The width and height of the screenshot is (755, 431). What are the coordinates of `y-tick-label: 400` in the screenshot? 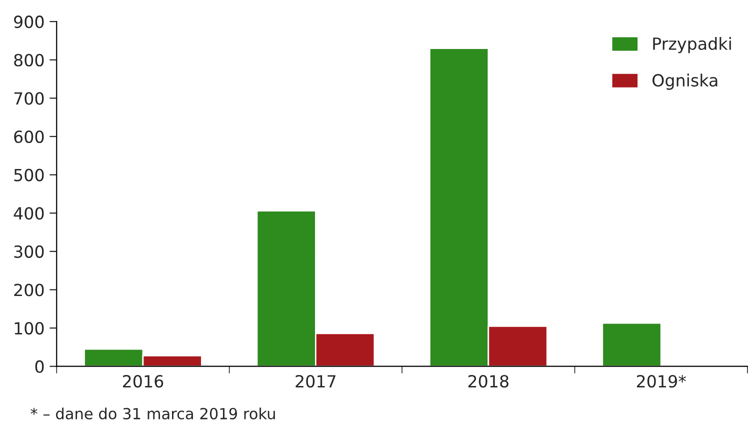 It's located at (29, 213).